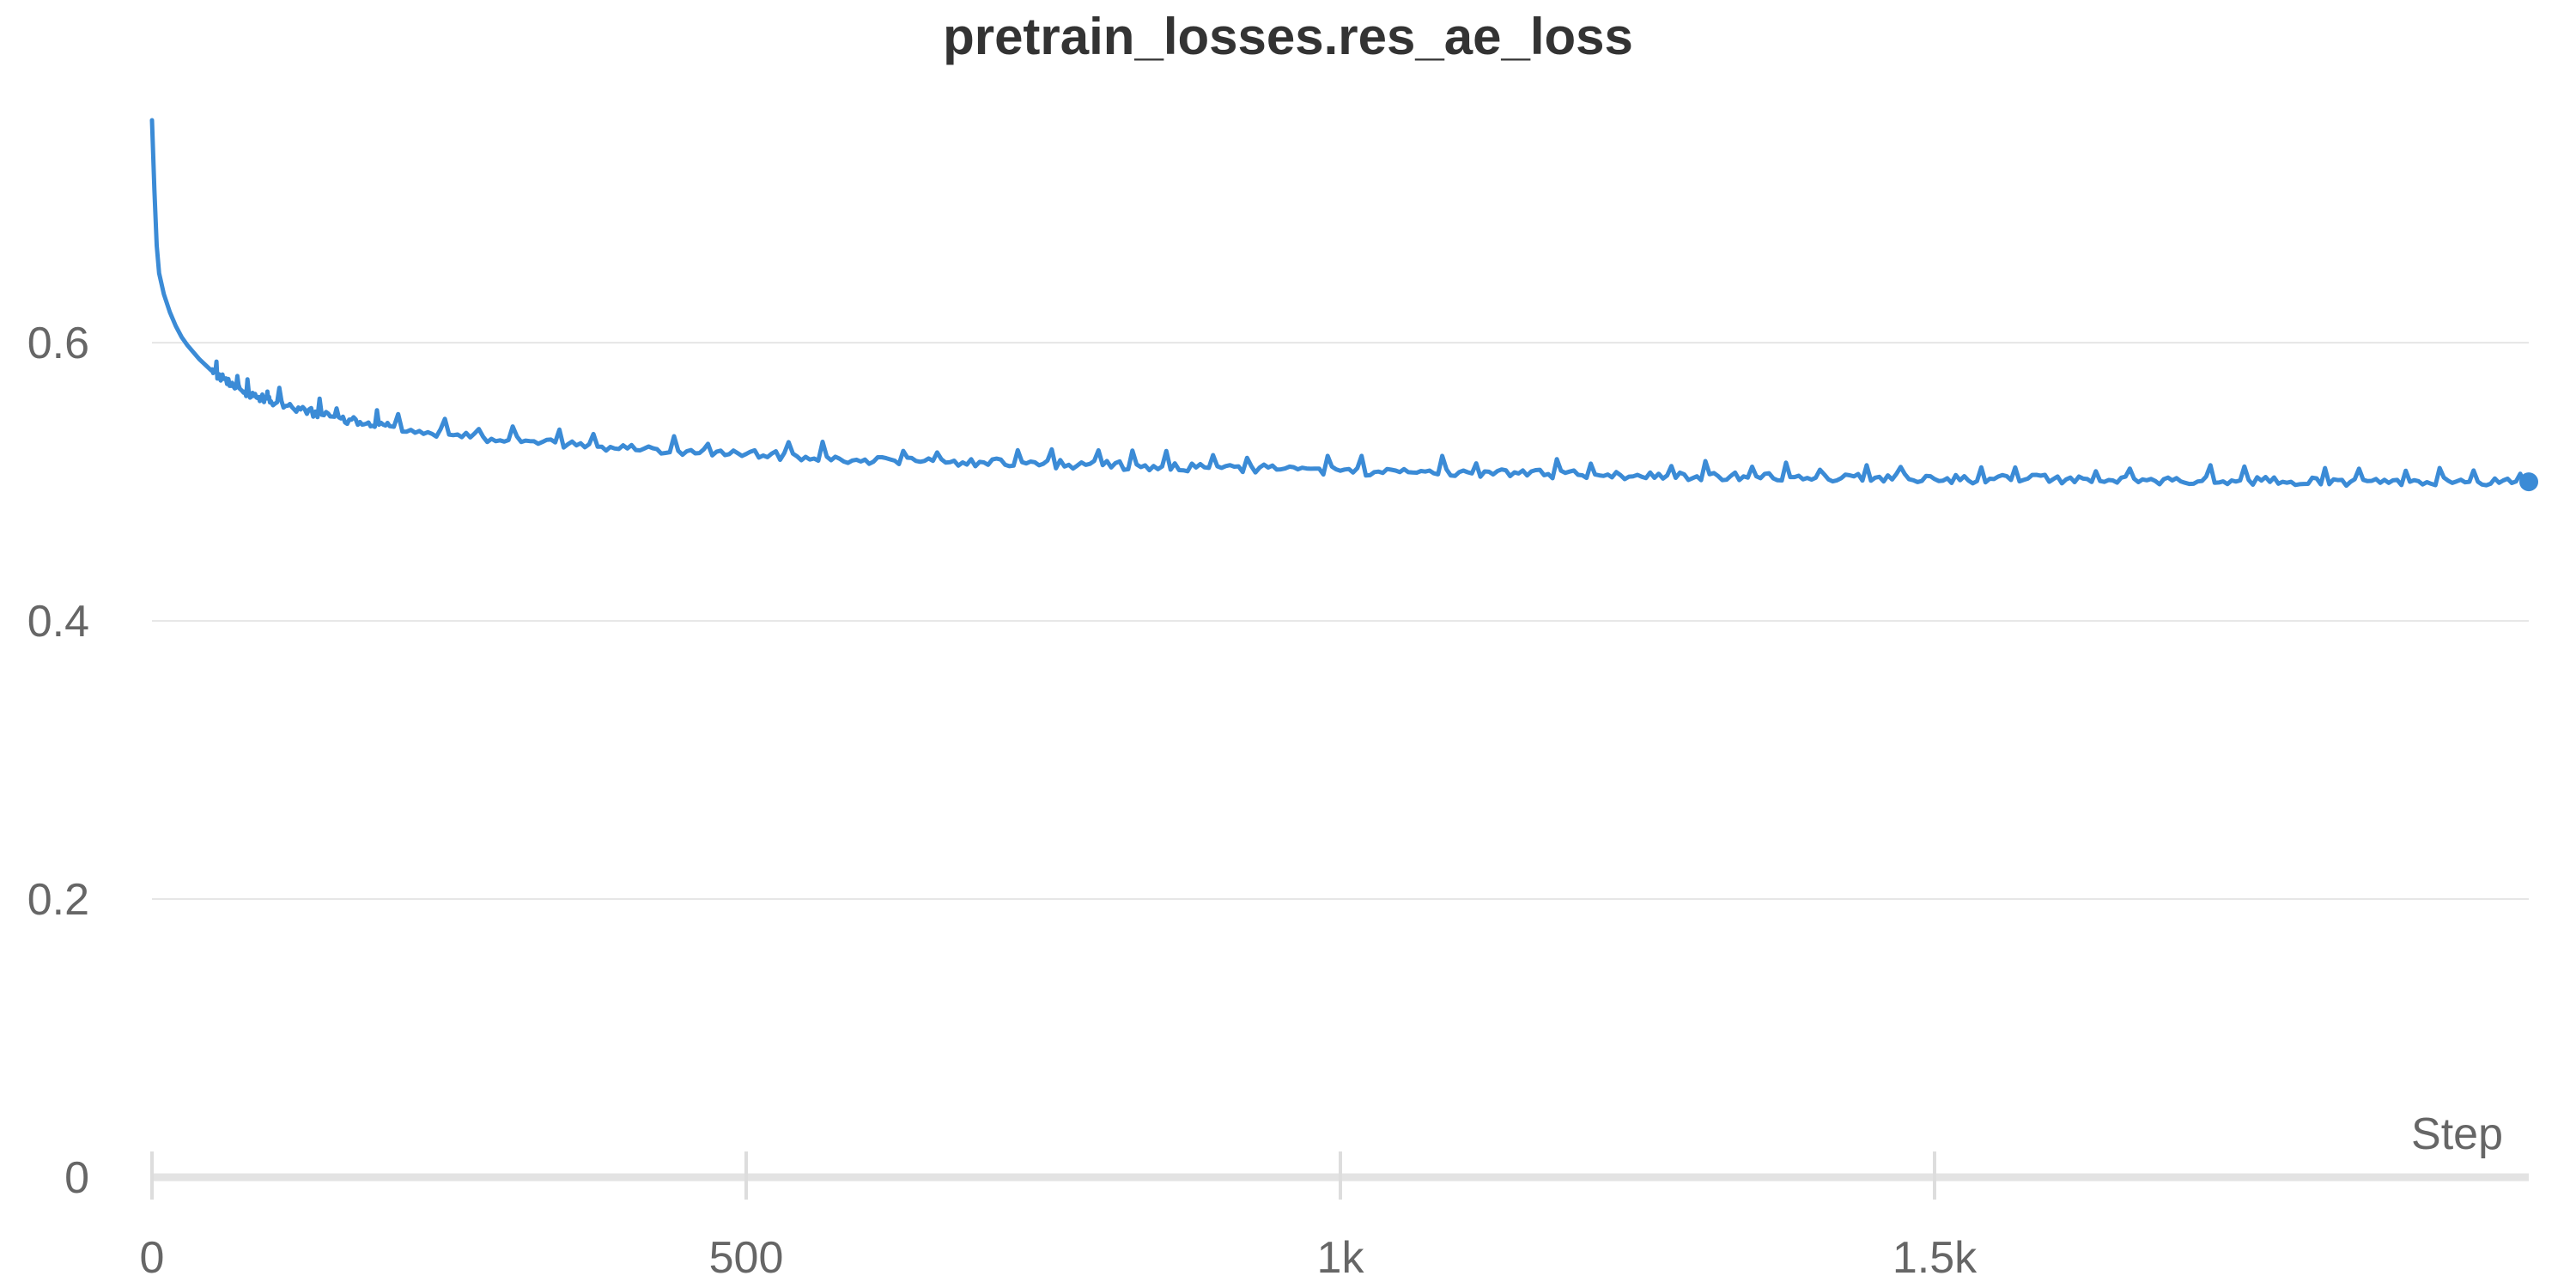 The width and height of the screenshot is (2576, 1288). Describe the element at coordinates (58, 622) in the screenshot. I see `y-tick-label: 0.4` at that location.